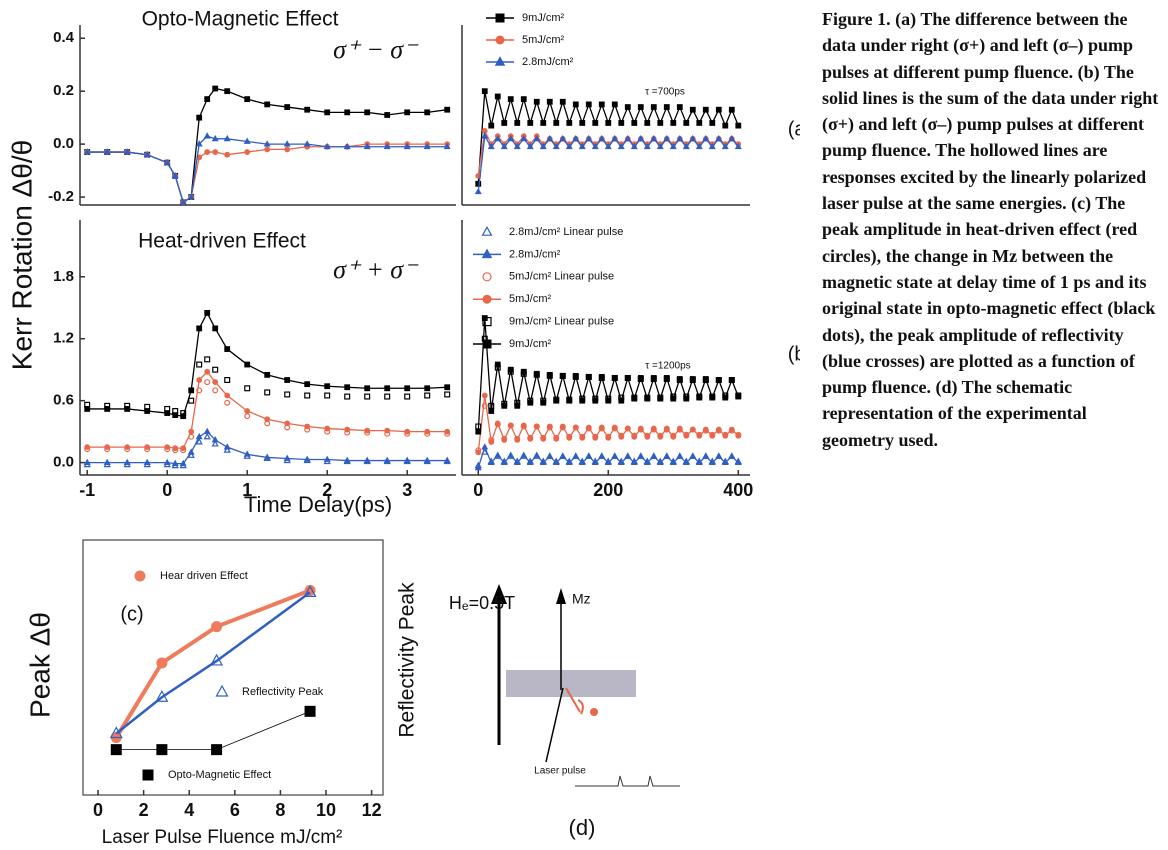 The image size is (1168, 850). Describe the element at coordinates (608, 490) in the screenshot. I see `x-tick-label: 200` at that location.